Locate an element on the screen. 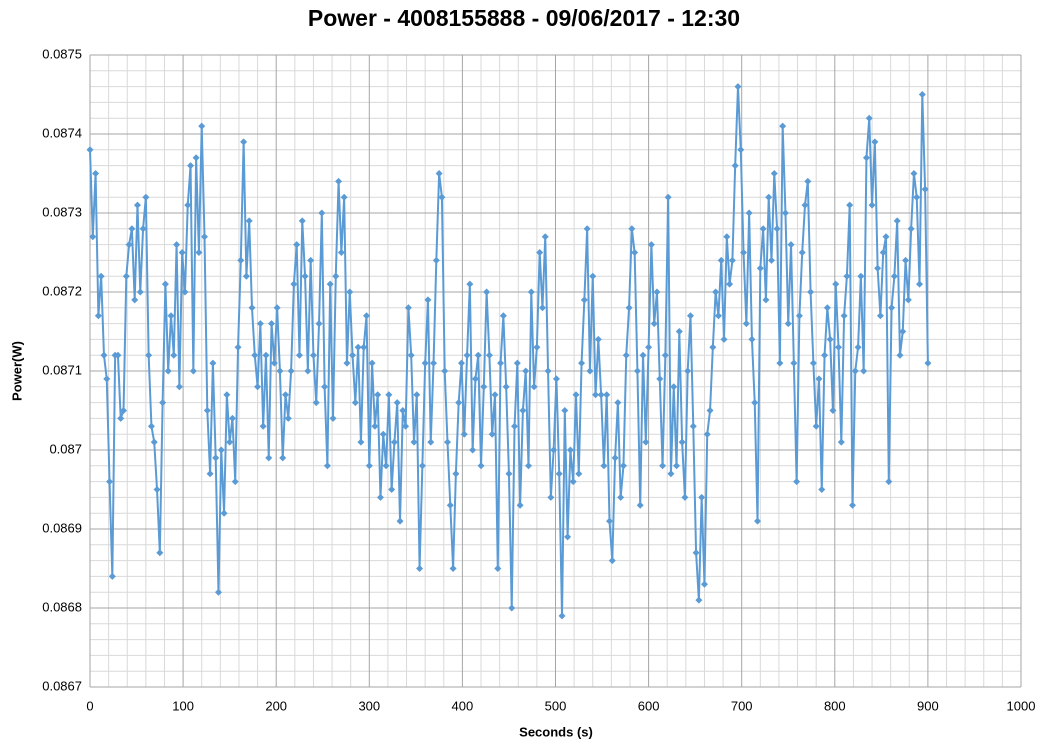 The height and width of the screenshot is (750, 1048). y-tick-label: 0.0874 is located at coordinates (62, 132).